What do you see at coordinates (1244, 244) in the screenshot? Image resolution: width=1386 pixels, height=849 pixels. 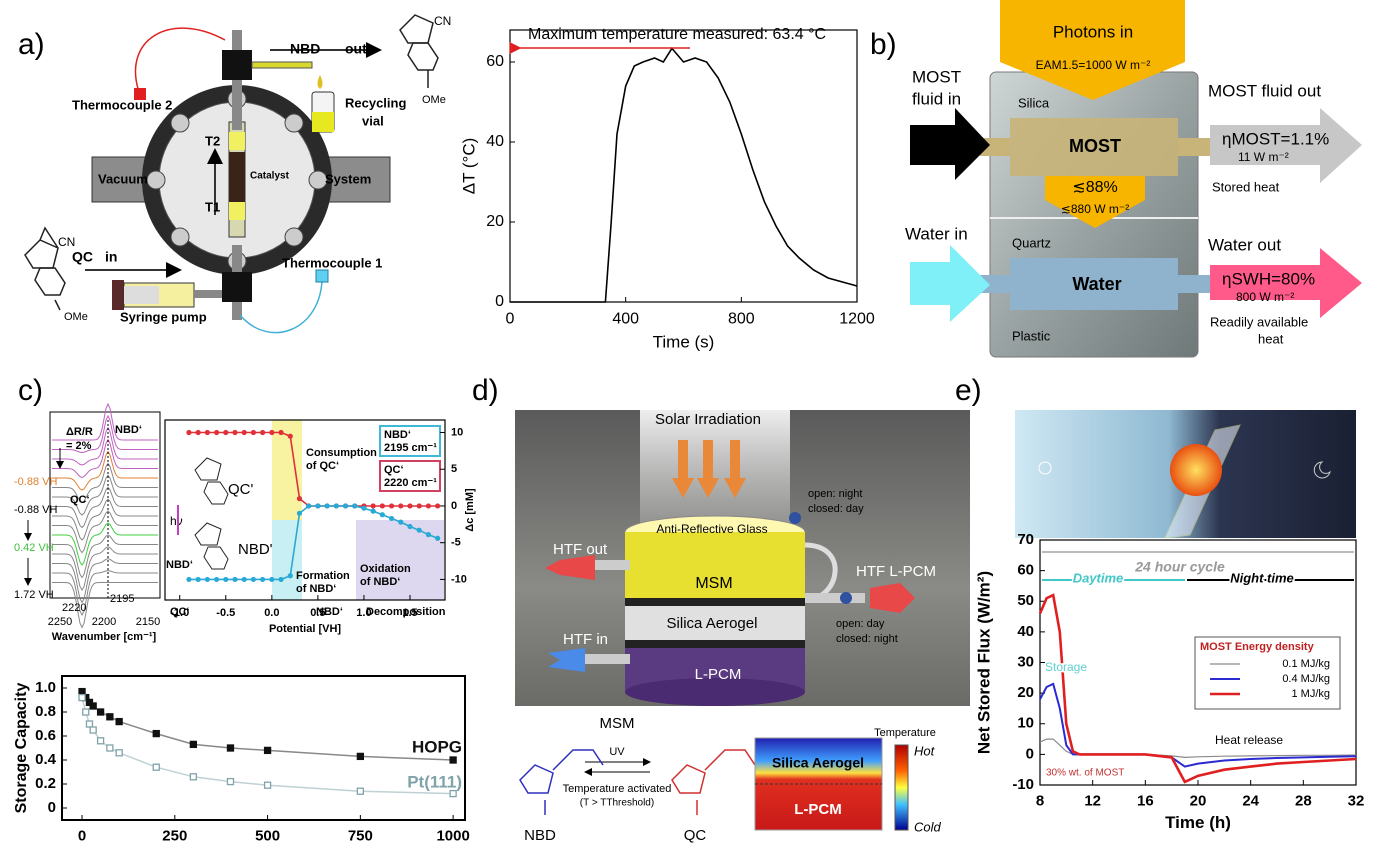 I see `label: Water out` at bounding box center [1244, 244].